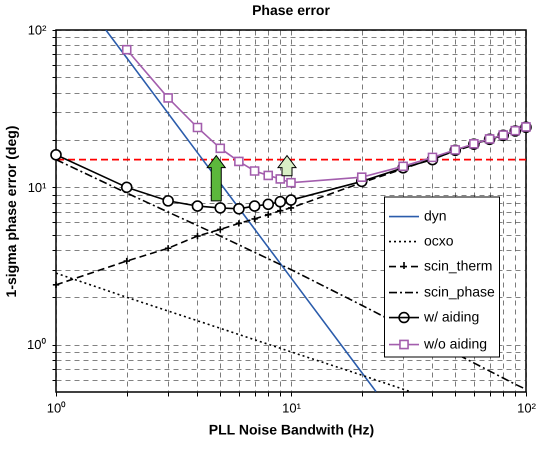 The height and width of the screenshot is (450, 548). I want to click on y-tick-label: 10², so click(38, 30).